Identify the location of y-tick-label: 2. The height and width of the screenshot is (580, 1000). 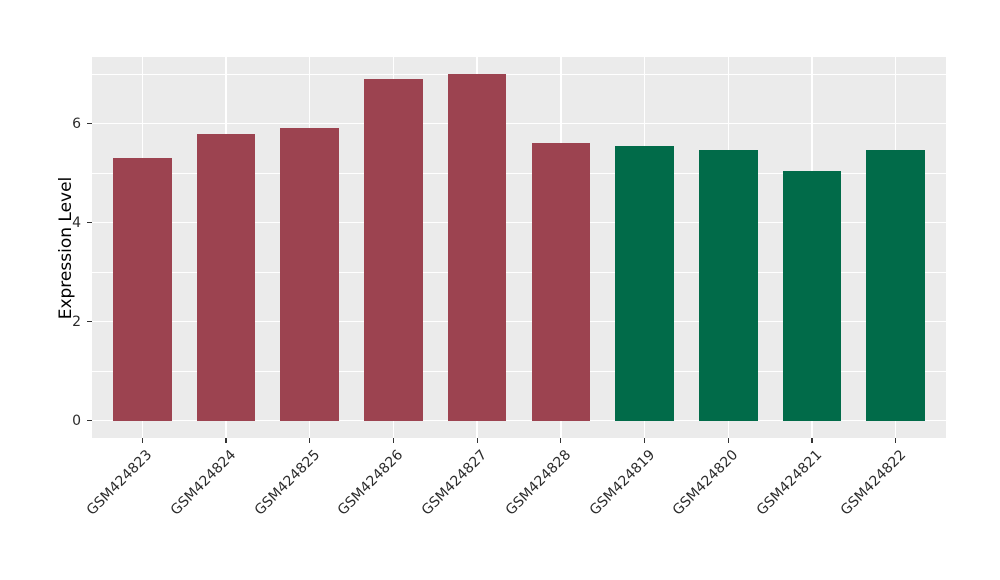
(76, 321).